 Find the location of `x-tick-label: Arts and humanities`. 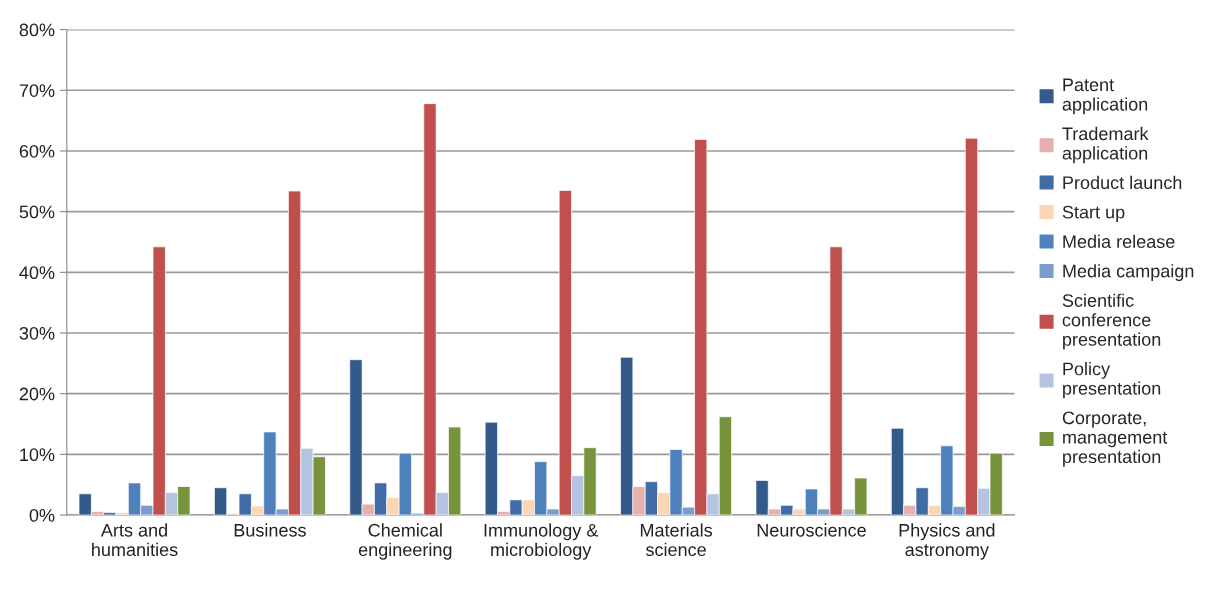

x-tick-label: Arts and humanities is located at coordinates (135, 540).